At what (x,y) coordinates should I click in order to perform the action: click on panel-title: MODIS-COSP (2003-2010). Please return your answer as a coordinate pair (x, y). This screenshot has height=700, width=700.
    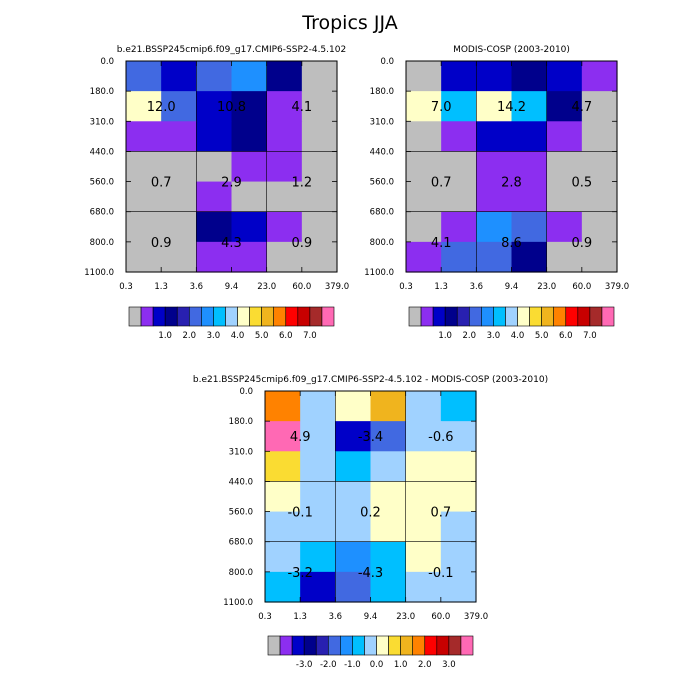
    Looking at the image, I should click on (511, 50).